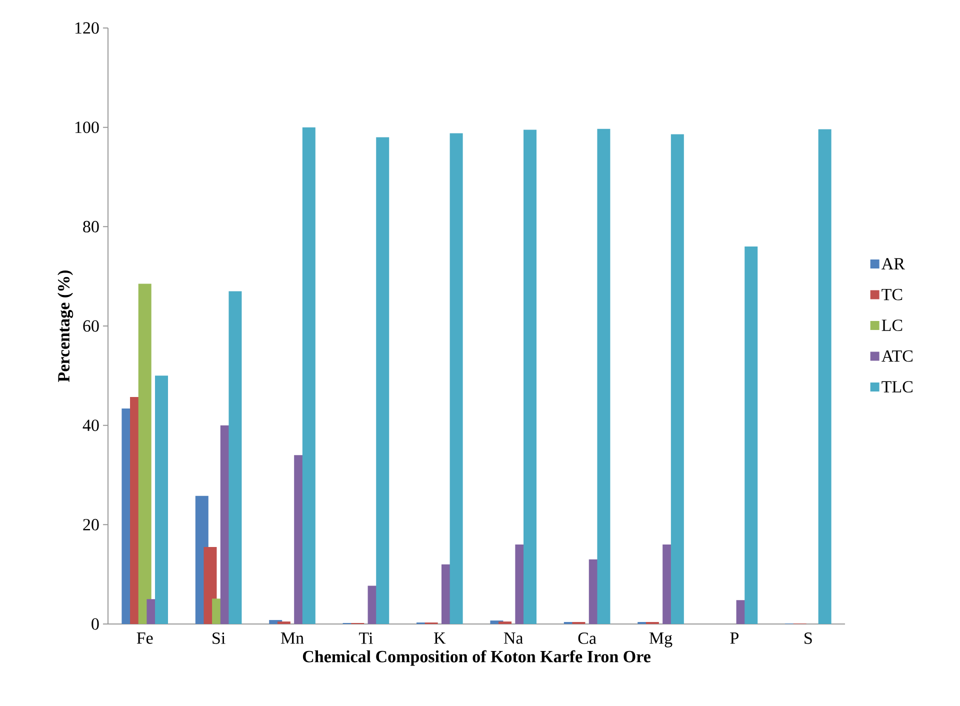 This screenshot has width=960, height=706. Describe the element at coordinates (440, 638) in the screenshot. I see `x-tick-label: K` at that location.